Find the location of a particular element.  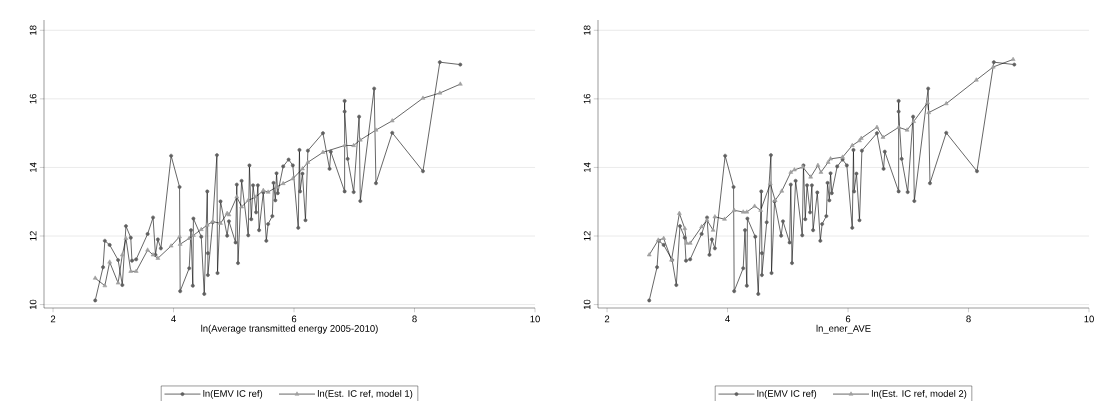

x-axis-title: ln(Average transmitted energy 2005-2010) is located at coordinates (289, 329).